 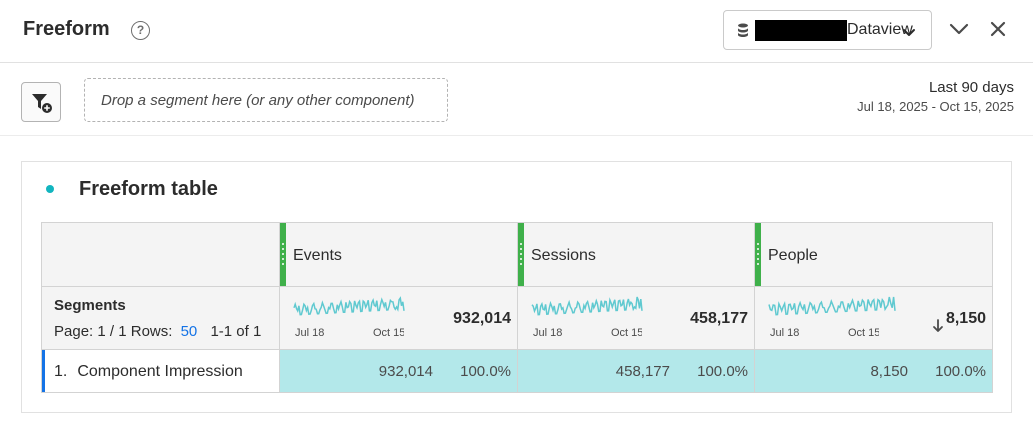 I want to click on summary-cell-sessions: Jul 18 Oct 15 458,177, so click(x=635, y=318).